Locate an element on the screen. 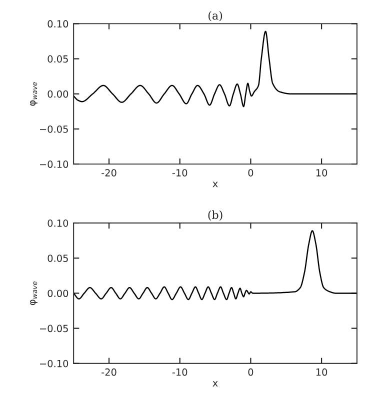  chart-title: (a) is located at coordinates (215, 16).